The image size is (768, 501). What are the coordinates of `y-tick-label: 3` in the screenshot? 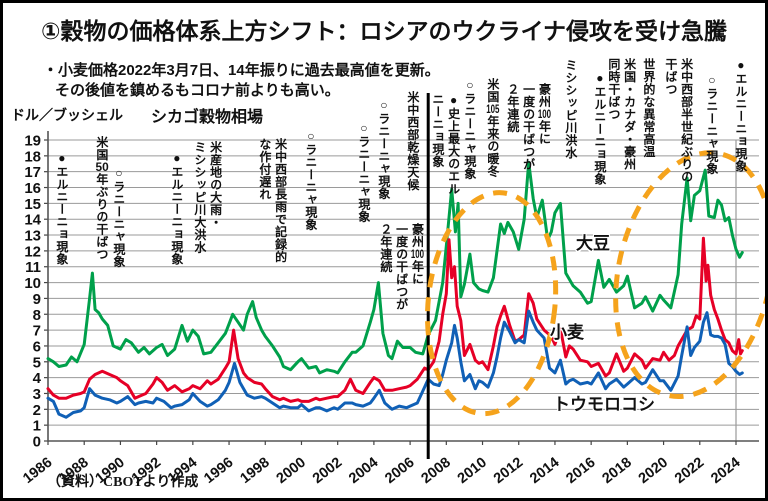 It's located at (37, 394).